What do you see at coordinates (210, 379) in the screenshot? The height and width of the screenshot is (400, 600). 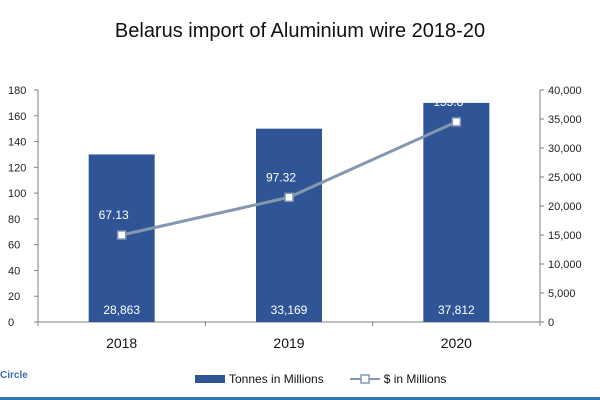 I see `legend-swatch-bar` at bounding box center [210, 379].